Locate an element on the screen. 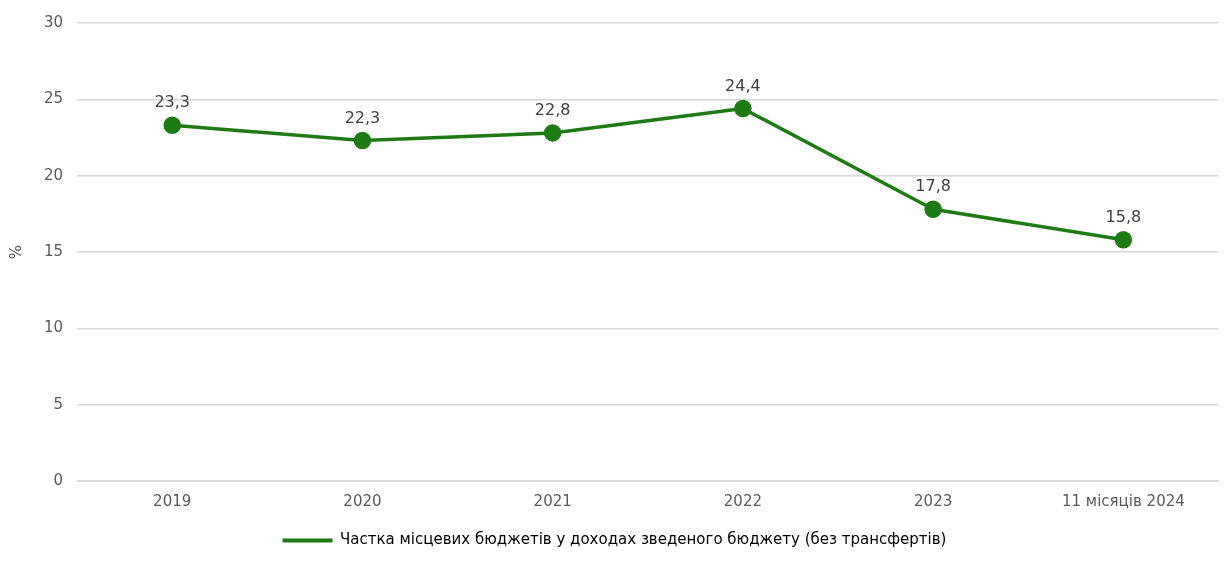  data-label: 15,8 is located at coordinates (1123, 216).